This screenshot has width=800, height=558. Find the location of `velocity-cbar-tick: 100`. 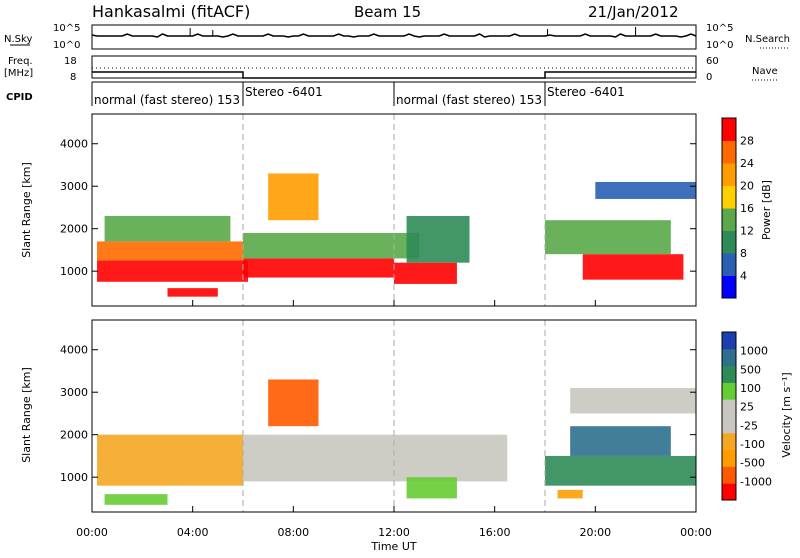

velocity-cbar-tick: 100 is located at coordinates (750, 388).